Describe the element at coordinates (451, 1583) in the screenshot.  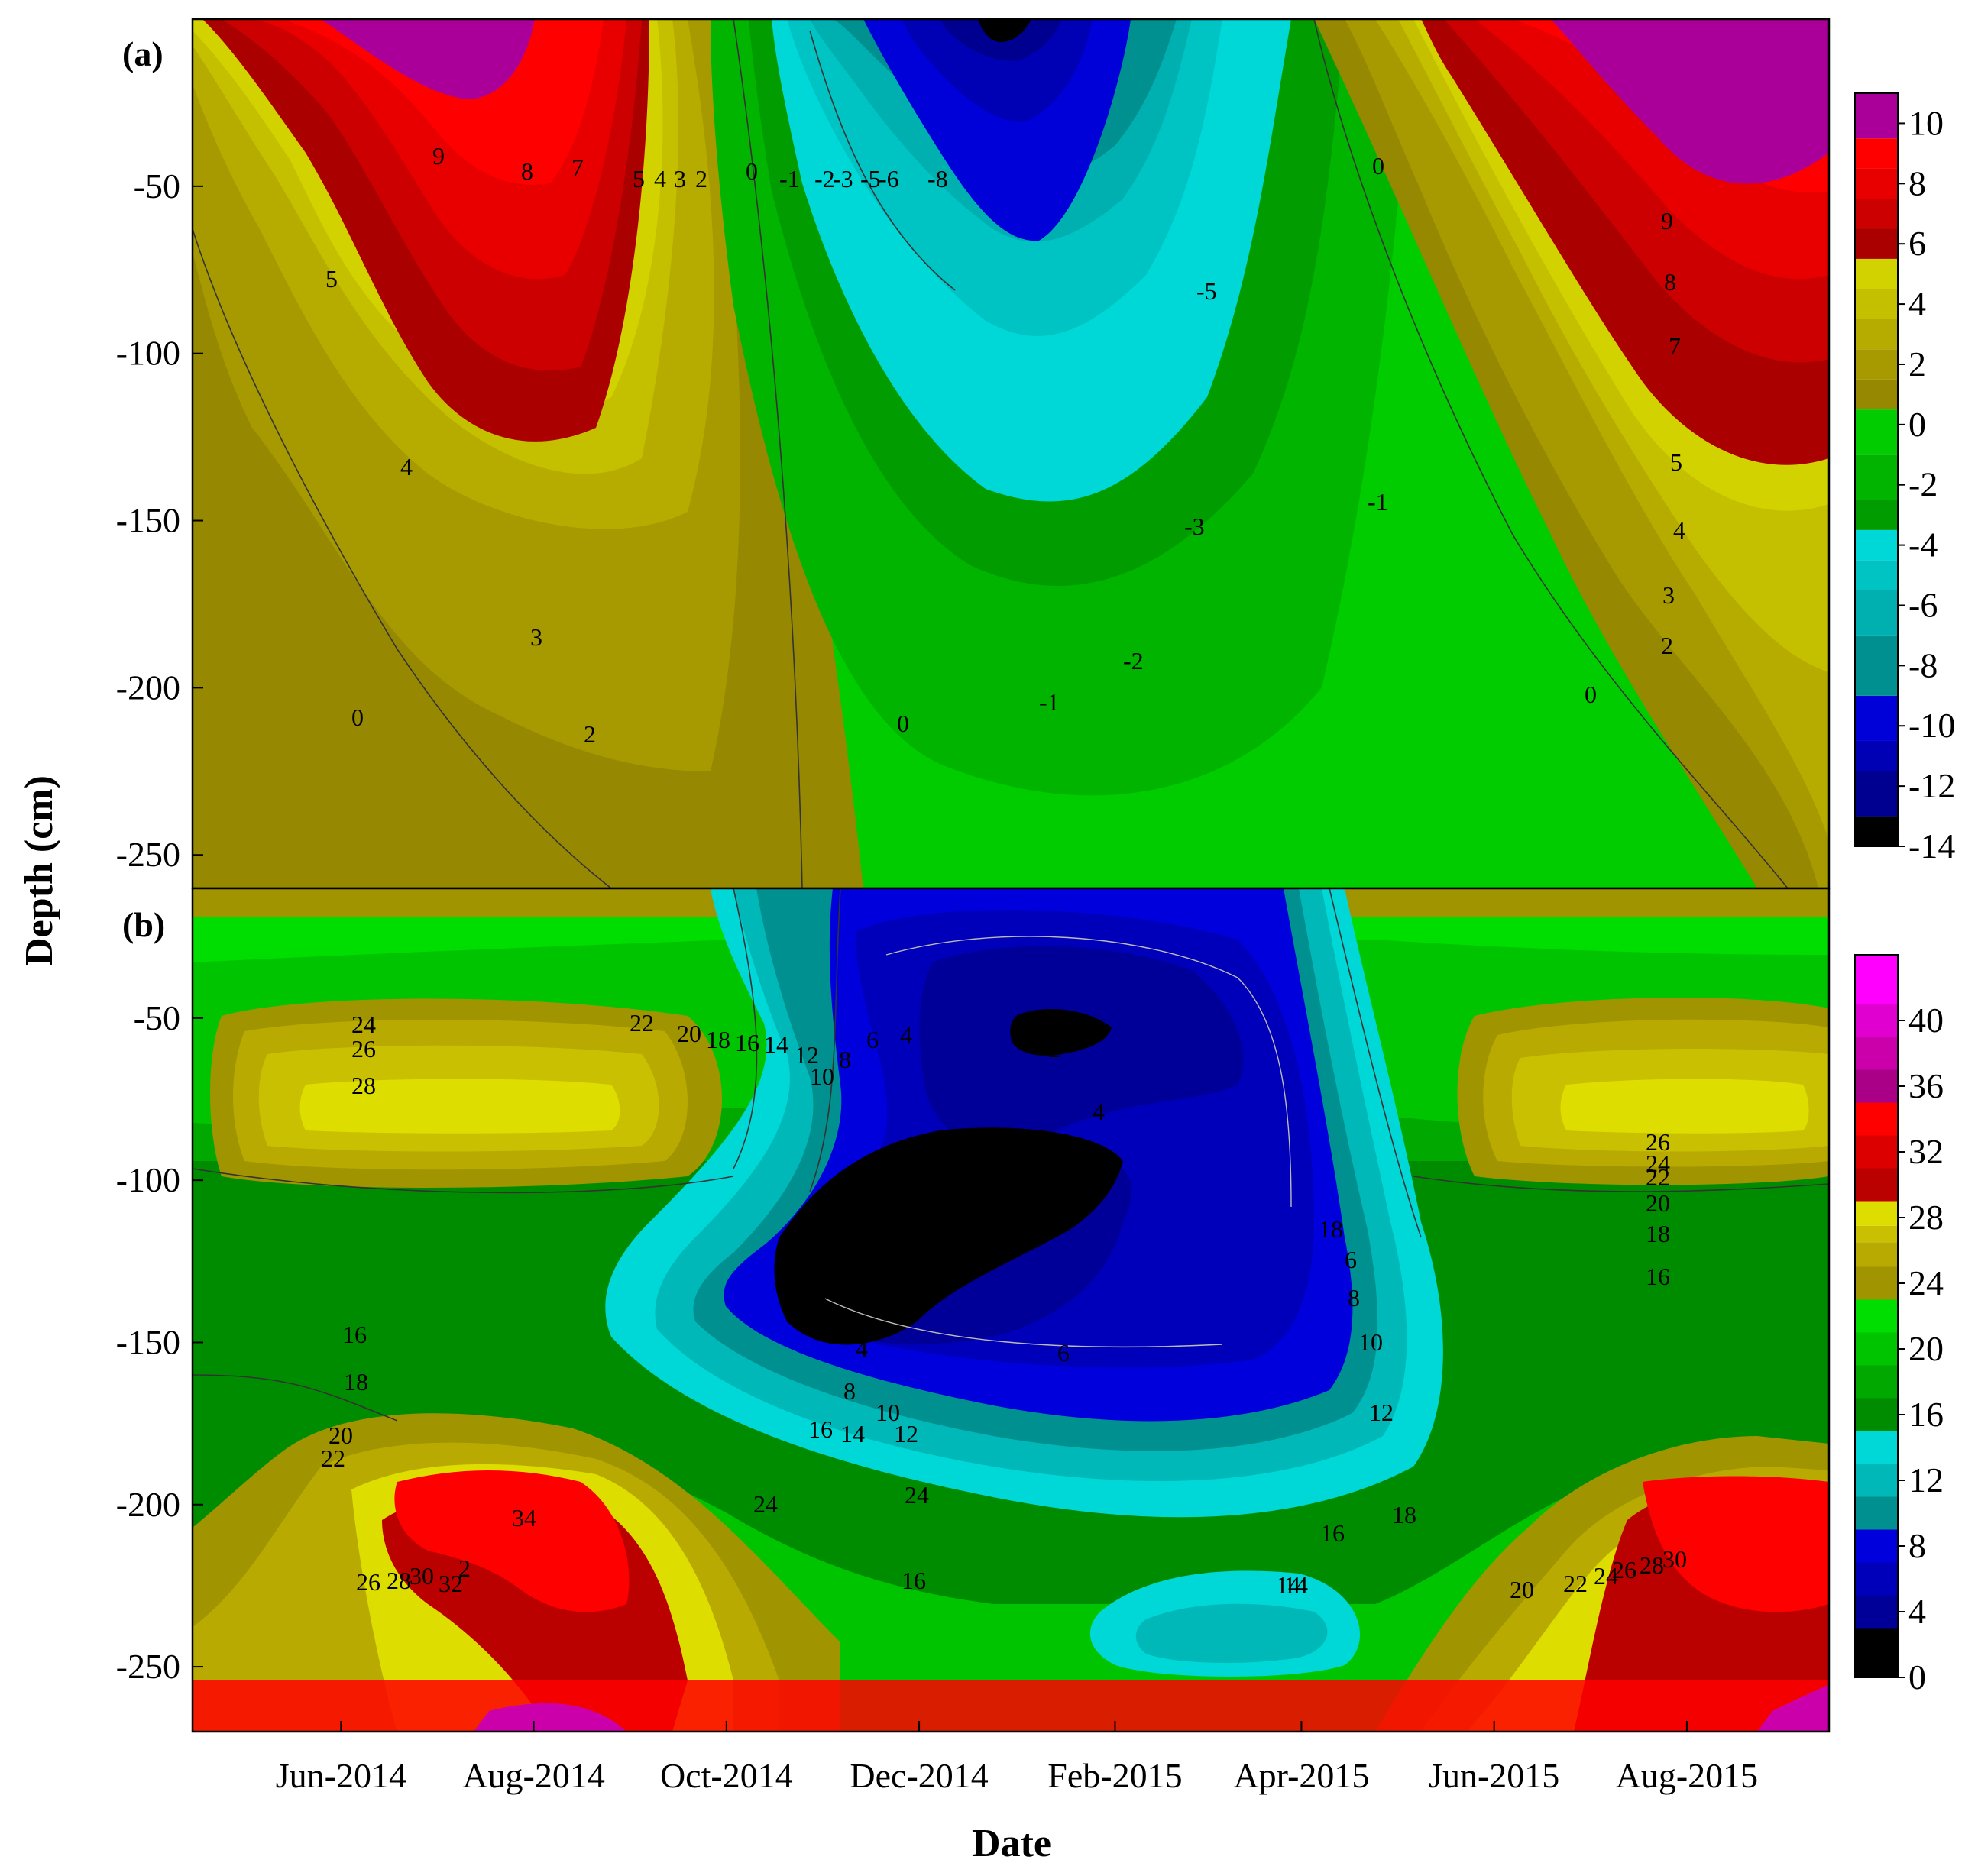
I see `contour-label: 32` at that location.